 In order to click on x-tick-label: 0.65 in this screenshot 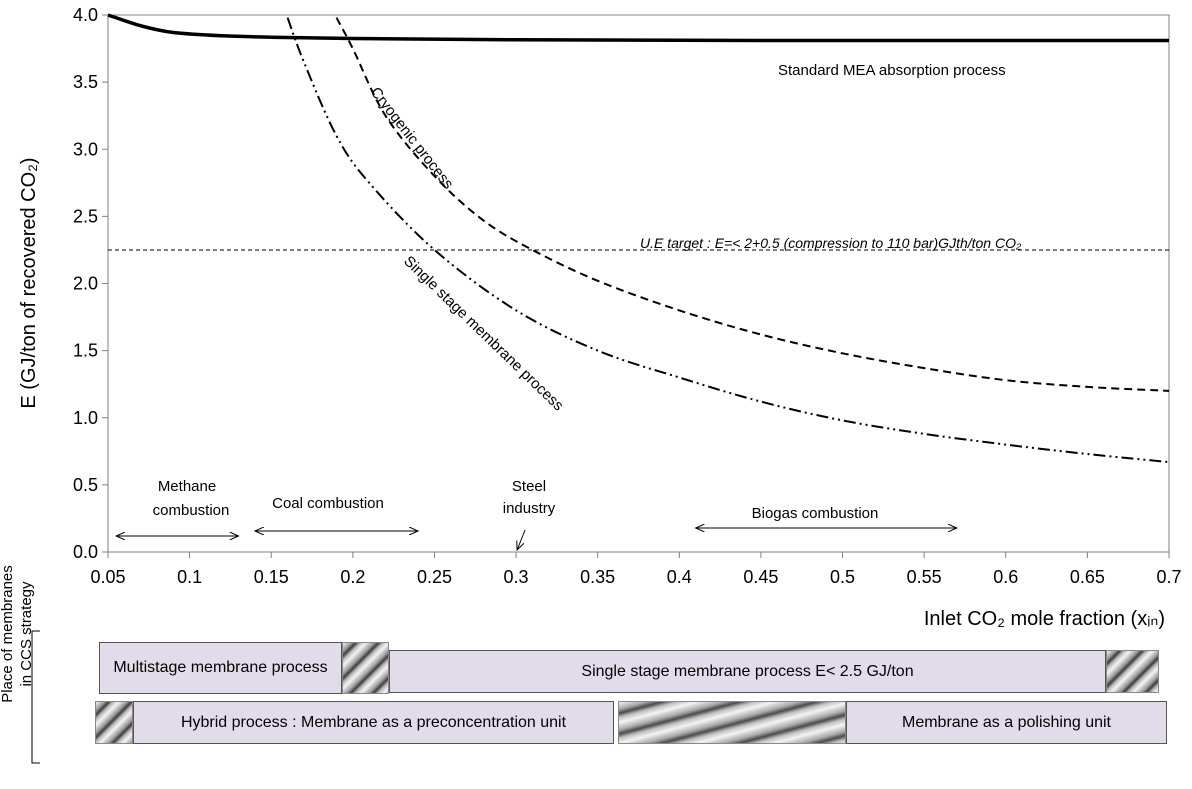, I will do `click(1087, 577)`.